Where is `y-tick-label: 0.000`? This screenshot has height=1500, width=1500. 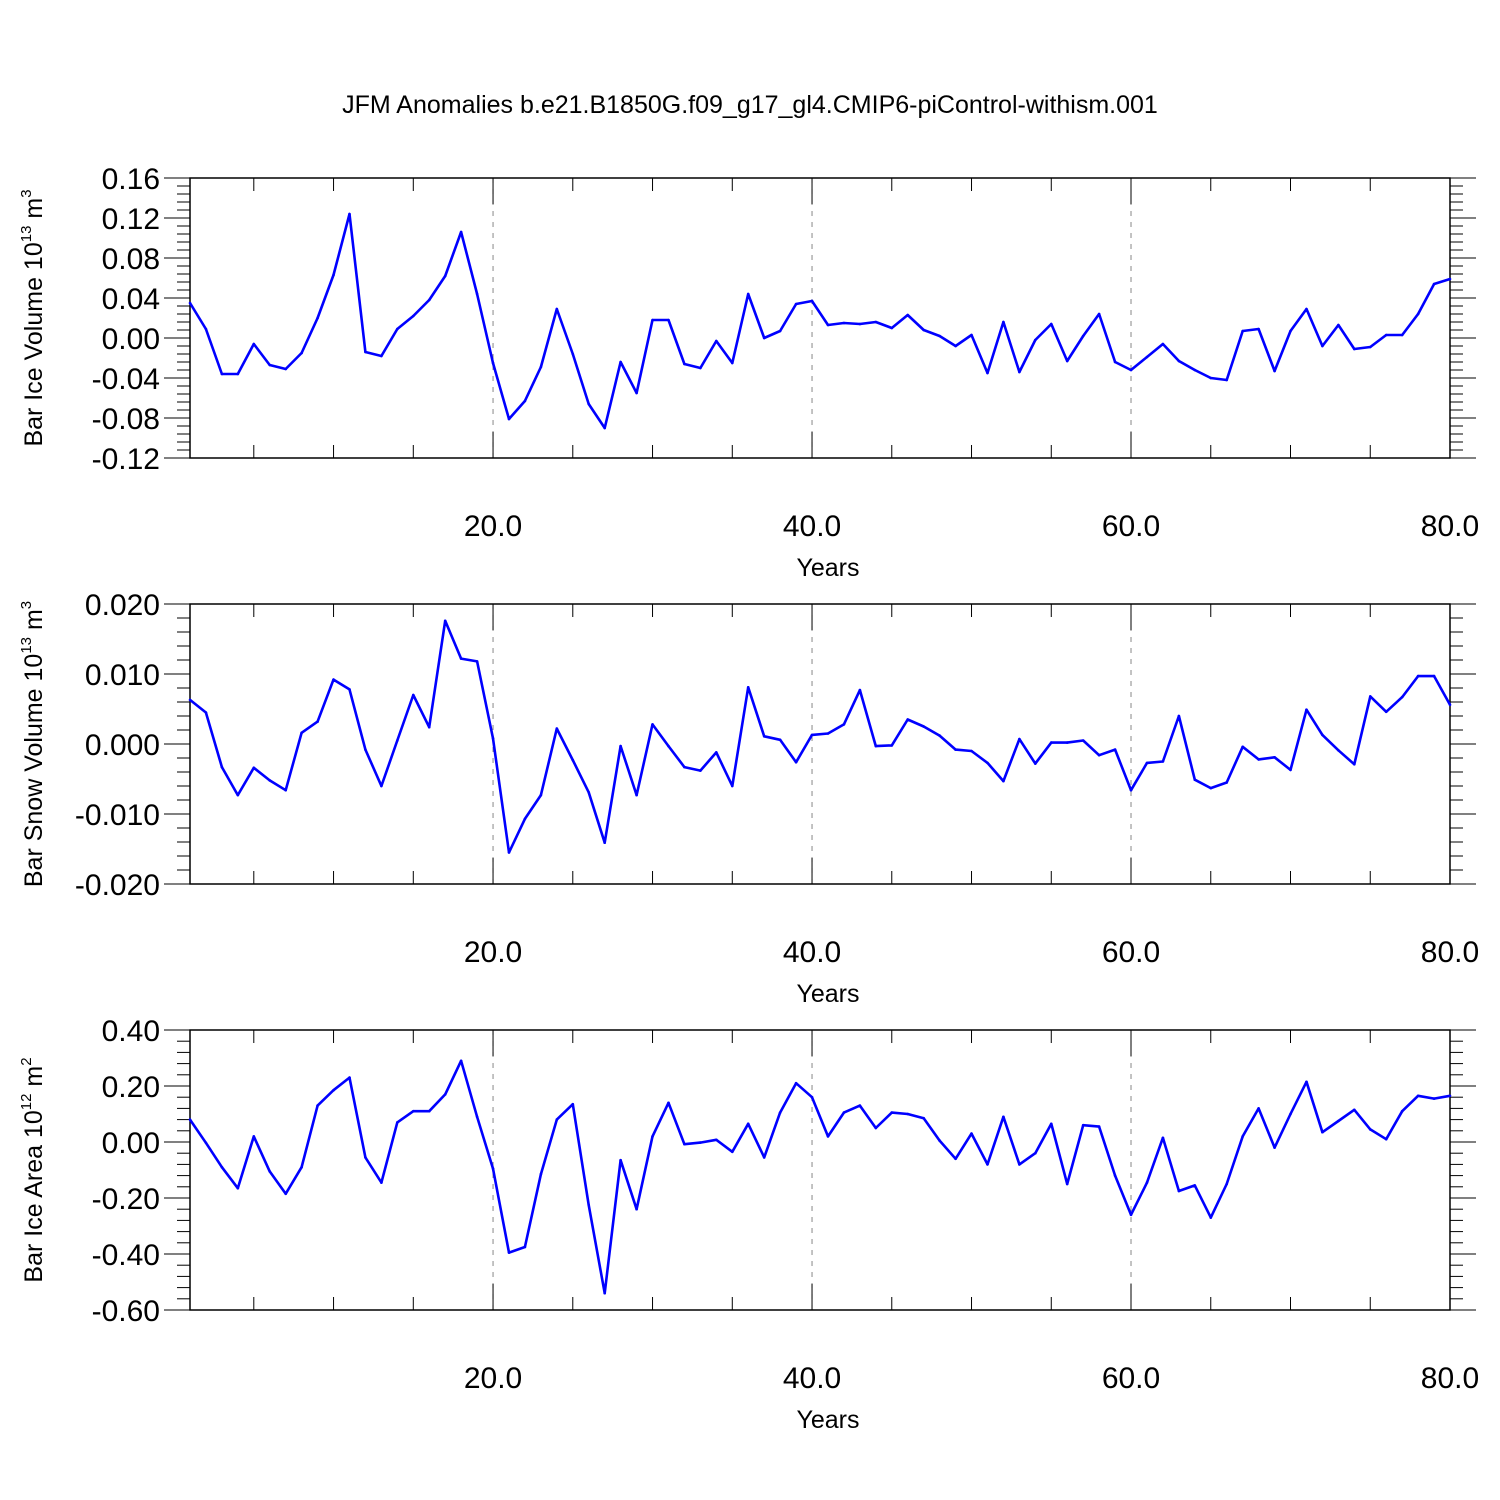 y-tick-label: 0.000 is located at coordinates (122, 745).